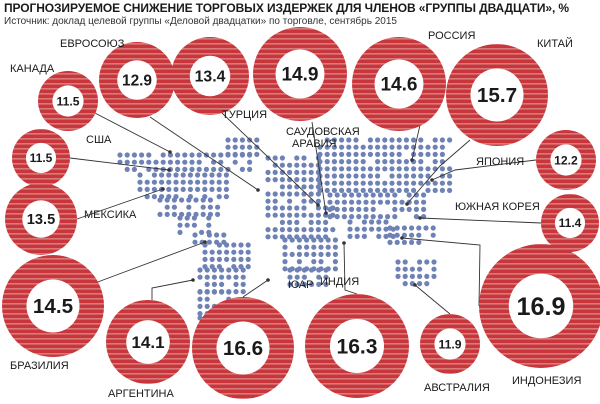 The image size is (600, 404). Describe the element at coordinates (53, 306) in the screenshot. I see `bubble-brazil: 14.5` at that location.